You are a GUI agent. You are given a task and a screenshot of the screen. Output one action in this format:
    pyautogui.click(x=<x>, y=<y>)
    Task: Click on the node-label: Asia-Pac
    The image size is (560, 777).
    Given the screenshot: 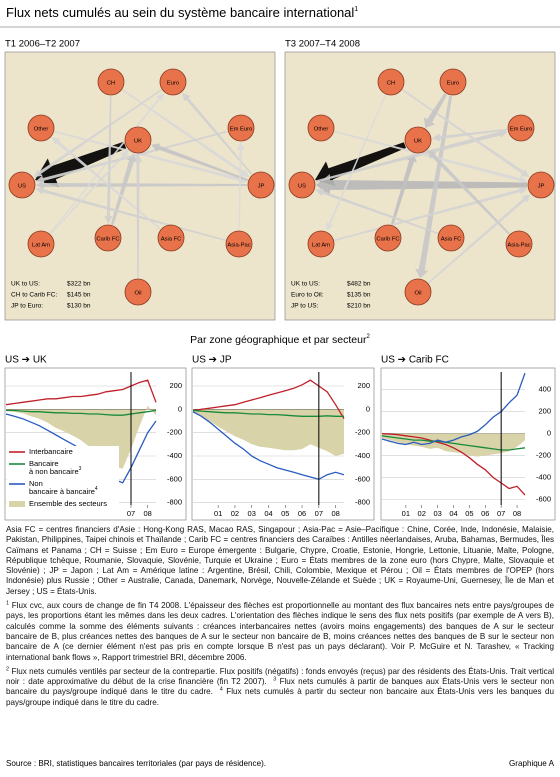 What is the action you would take?
    pyautogui.click(x=518, y=246)
    